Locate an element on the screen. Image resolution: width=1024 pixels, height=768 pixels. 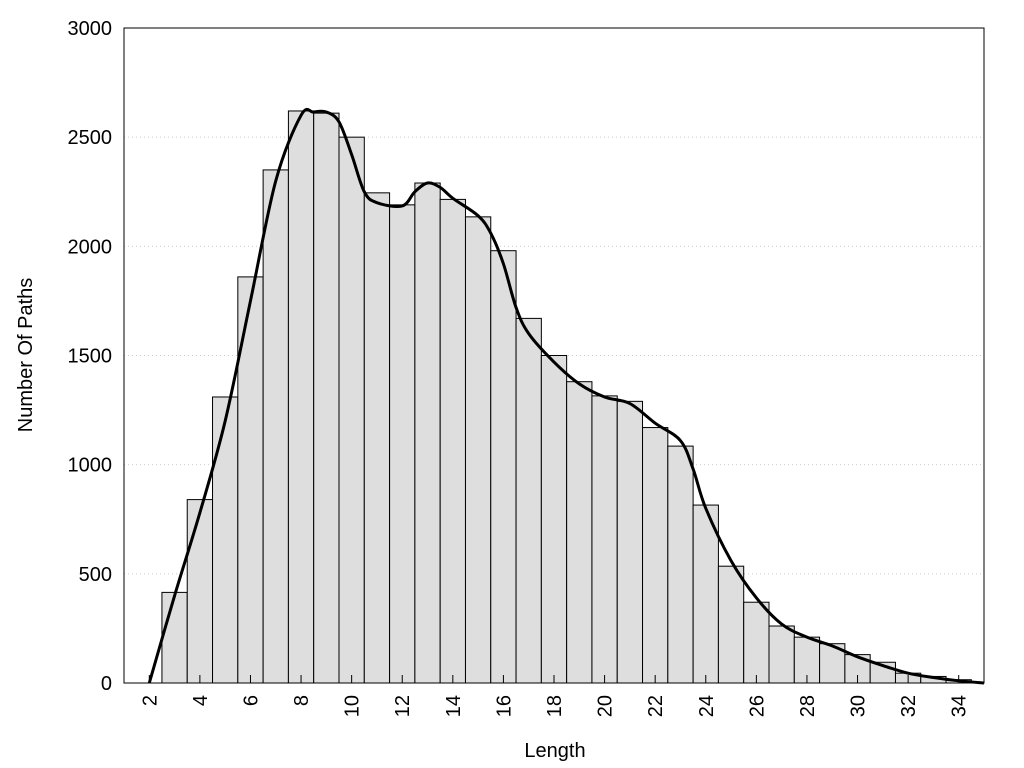
x-tick-label: 20 is located at coordinates (606, 706).